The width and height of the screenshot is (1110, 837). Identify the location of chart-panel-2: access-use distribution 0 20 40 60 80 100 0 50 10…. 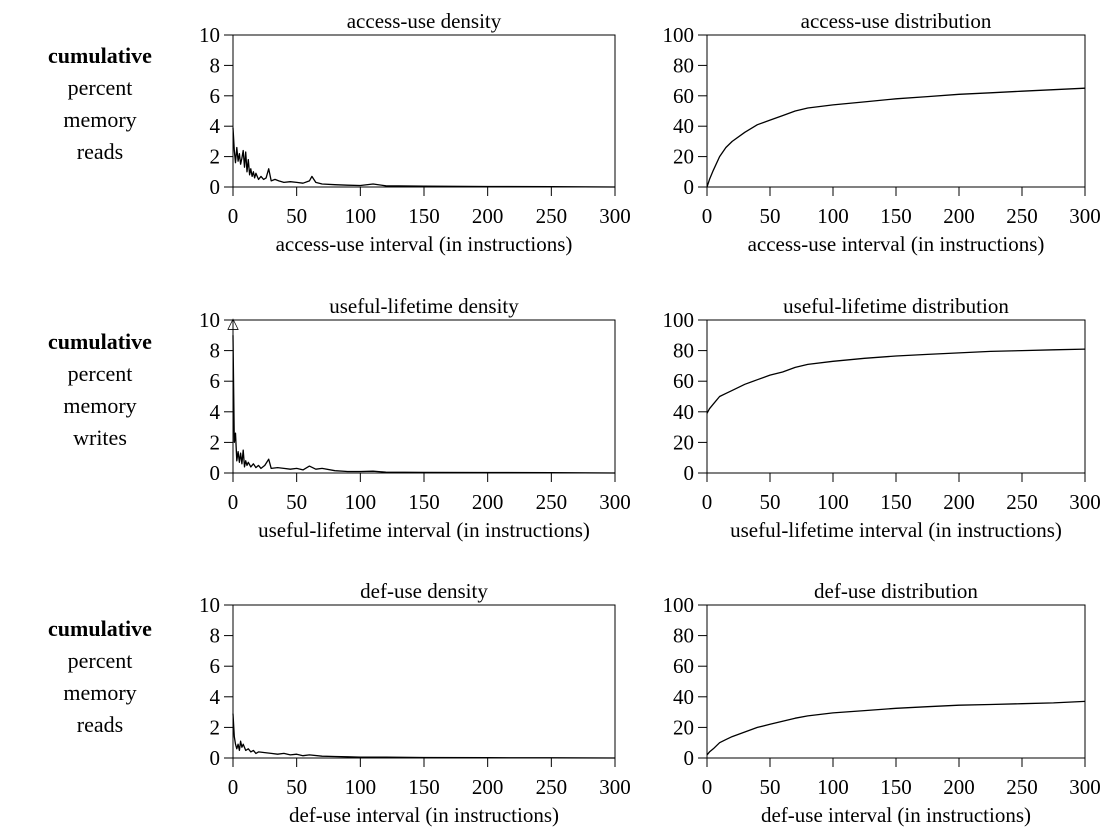
(882, 132).